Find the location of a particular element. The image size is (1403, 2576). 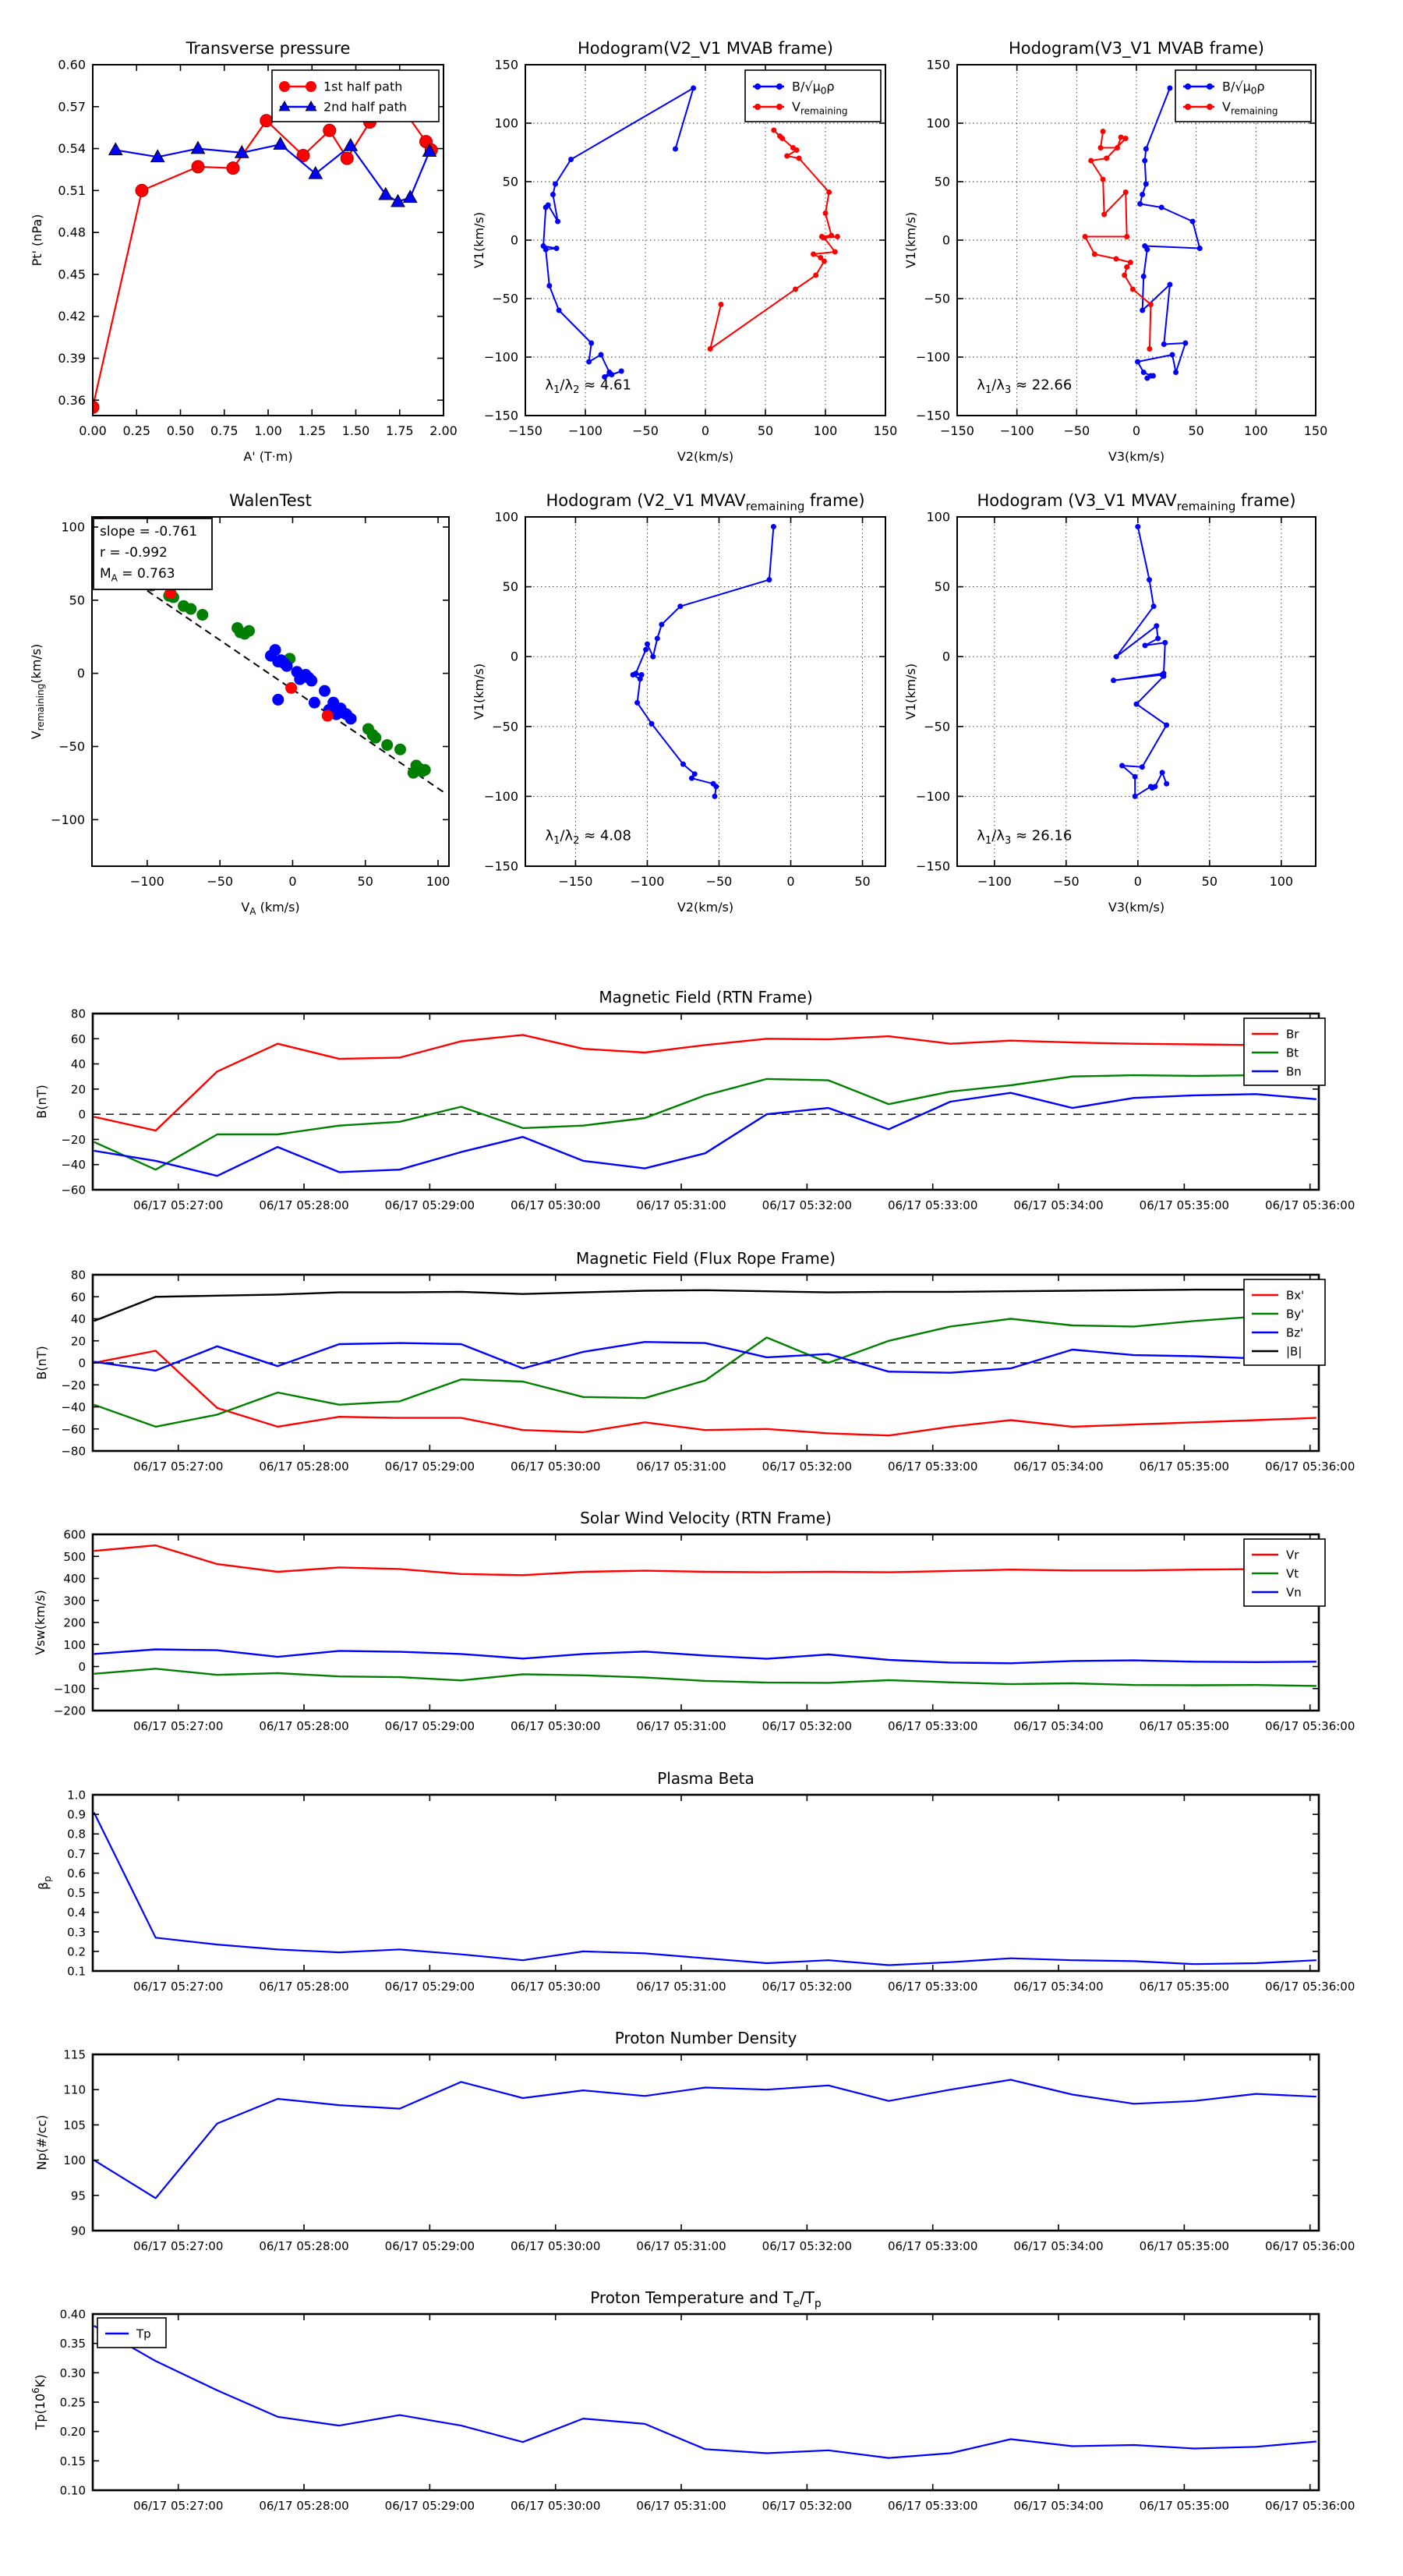

y-tick-label: 200 is located at coordinates (74, 1623).